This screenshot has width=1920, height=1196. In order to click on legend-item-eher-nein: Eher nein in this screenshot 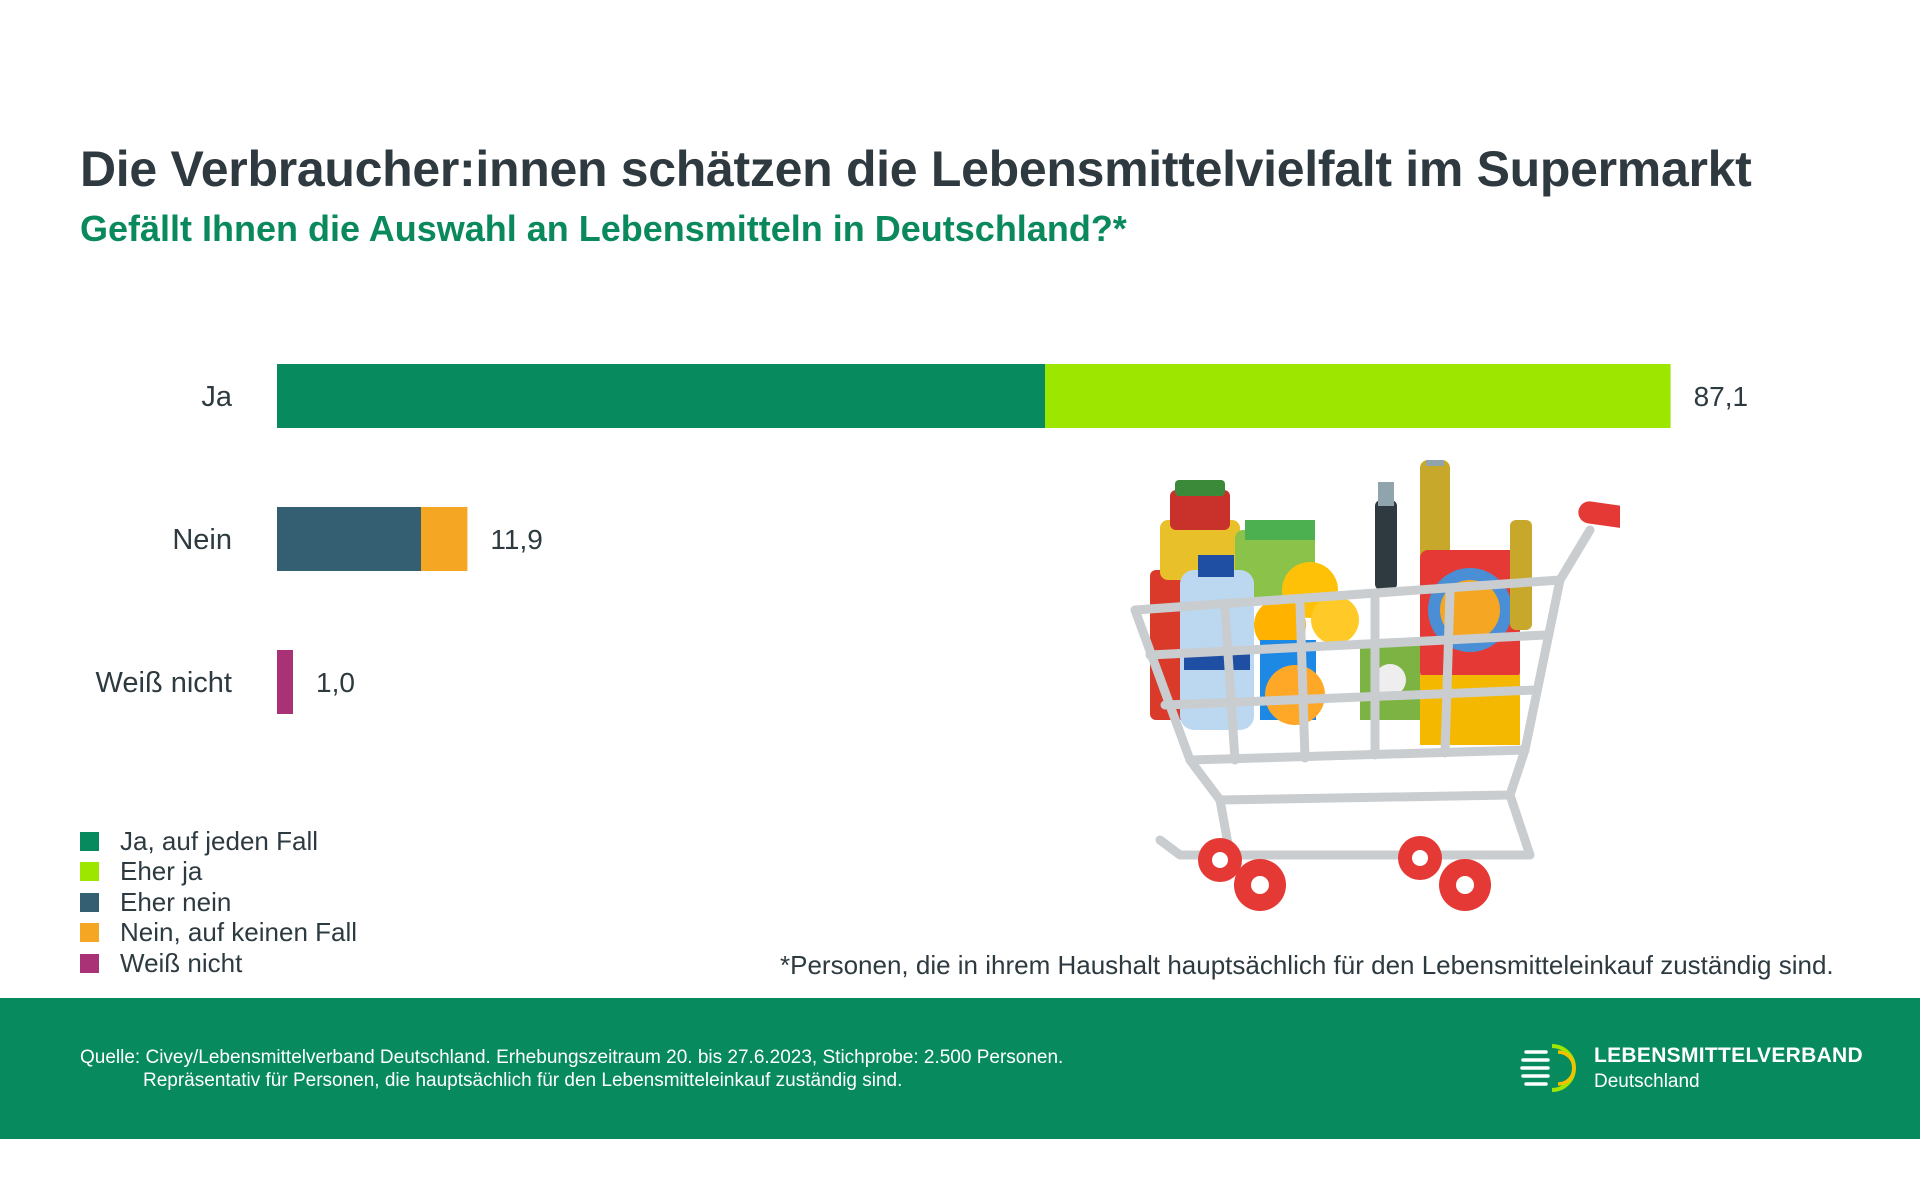, I will do `click(218, 902)`.